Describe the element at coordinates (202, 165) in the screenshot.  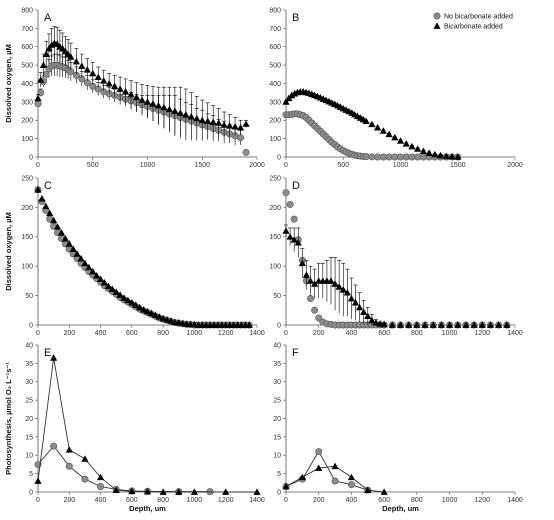
I see `x-tick-label: 1500` at that location.